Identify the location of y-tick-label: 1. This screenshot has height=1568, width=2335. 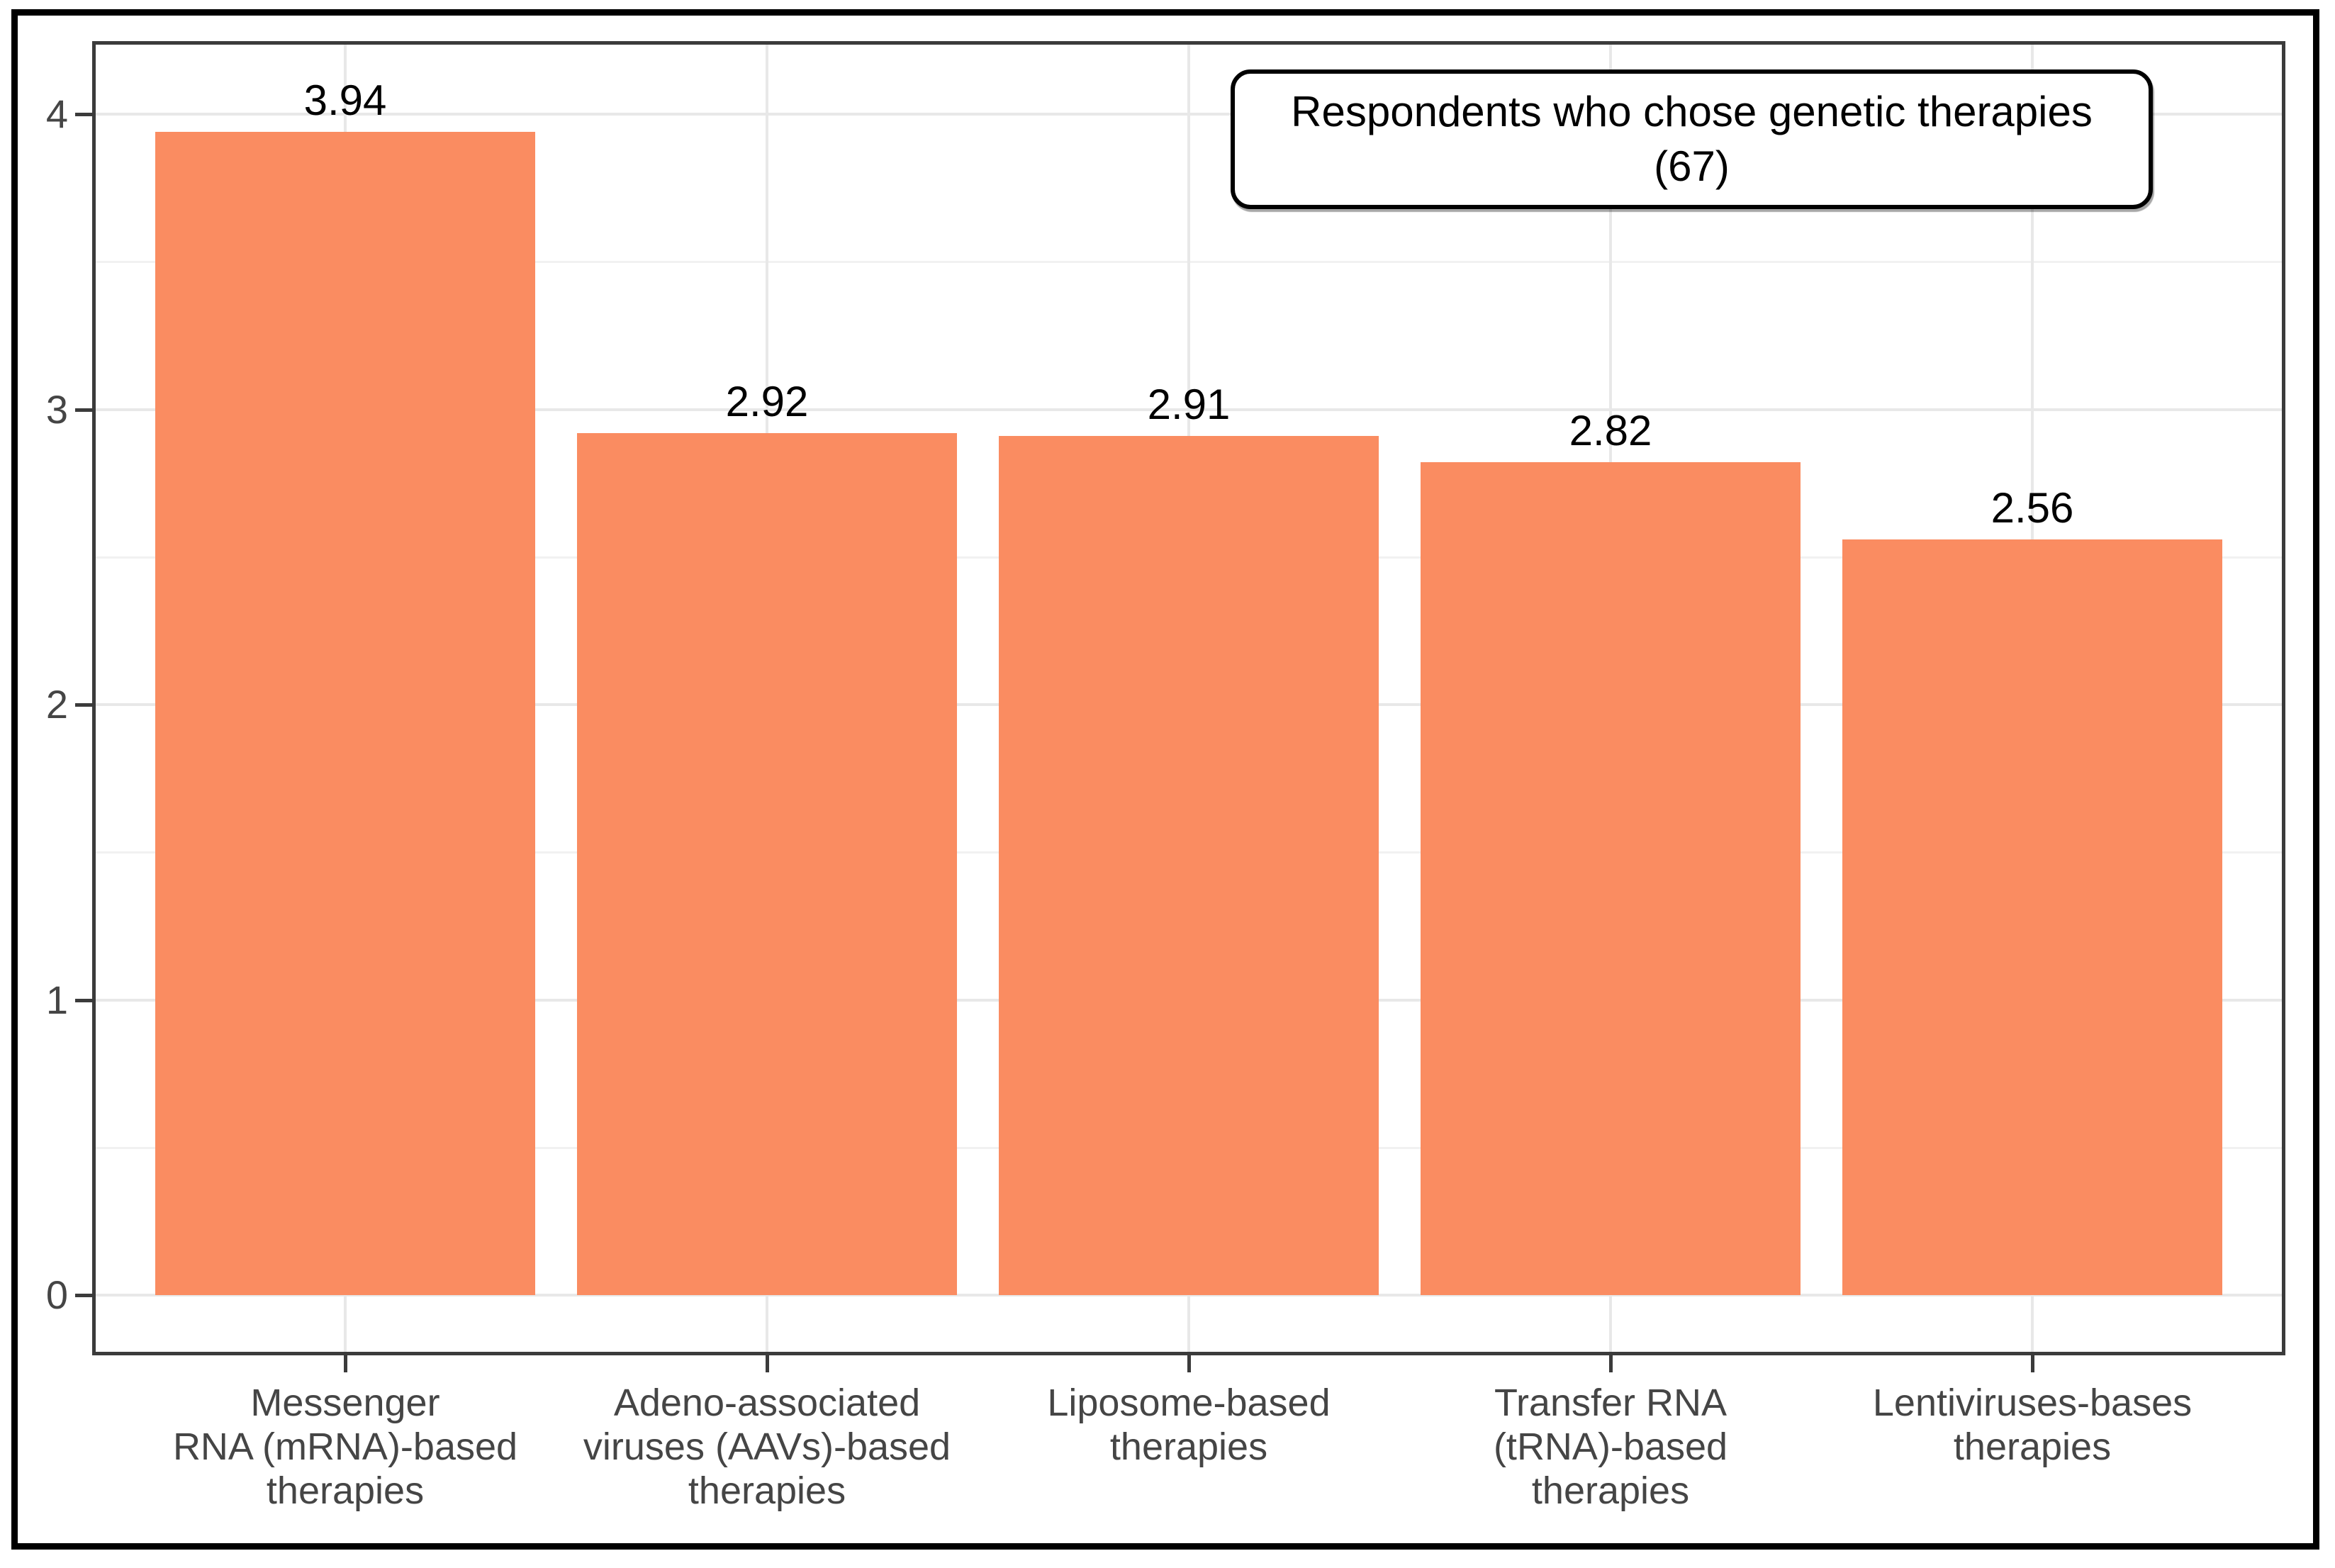
(56, 1000).